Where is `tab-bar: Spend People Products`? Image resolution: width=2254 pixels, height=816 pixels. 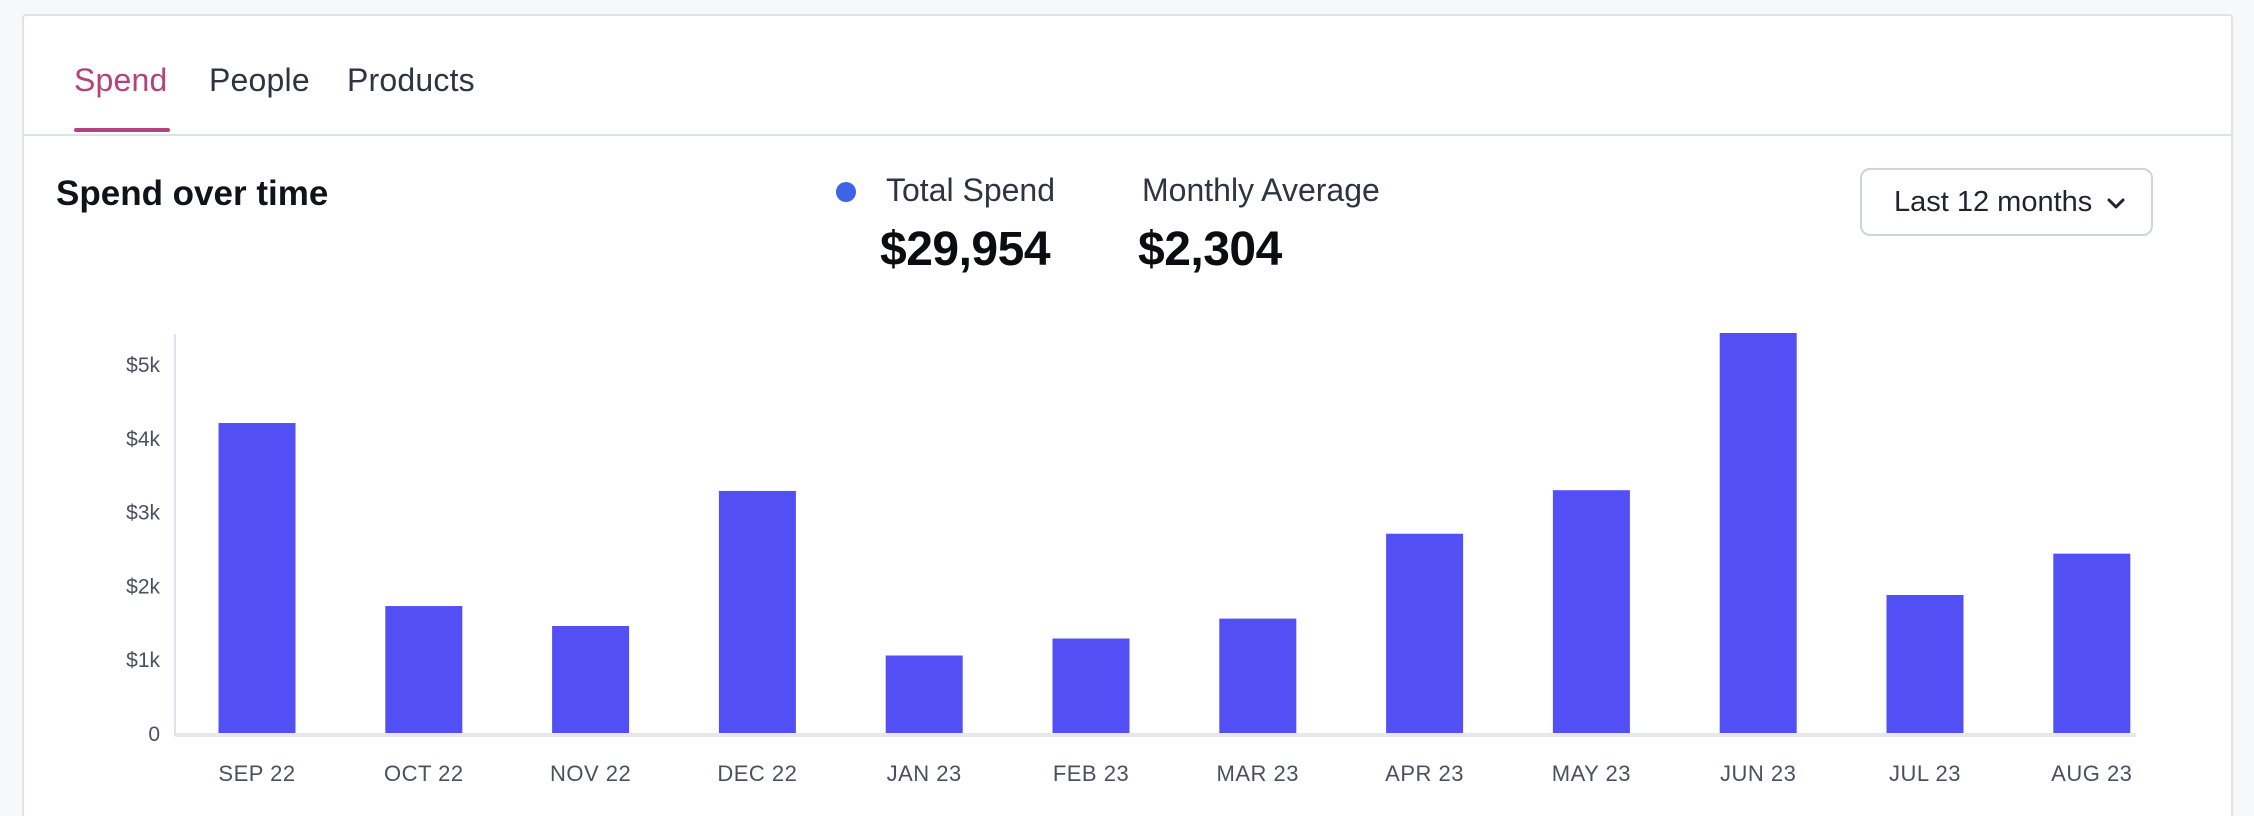
tab-bar: Spend People Products is located at coordinates (1127, 76).